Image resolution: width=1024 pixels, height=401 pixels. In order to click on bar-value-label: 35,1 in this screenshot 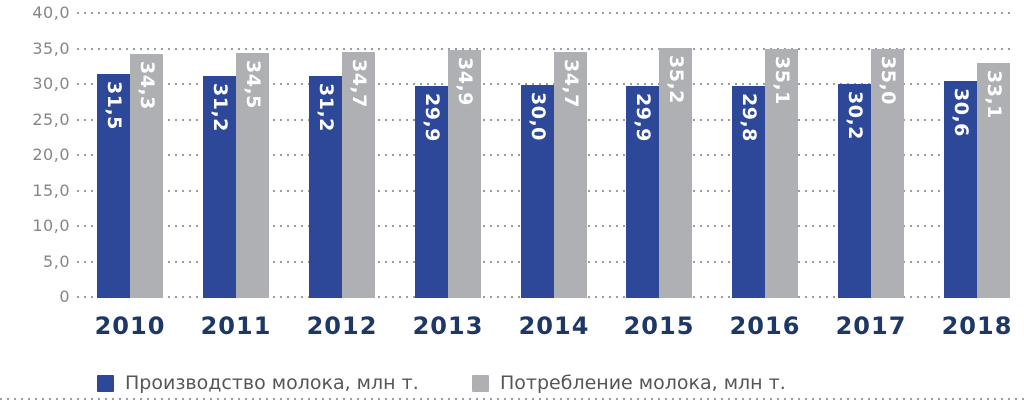, I will do `click(781, 80)`.